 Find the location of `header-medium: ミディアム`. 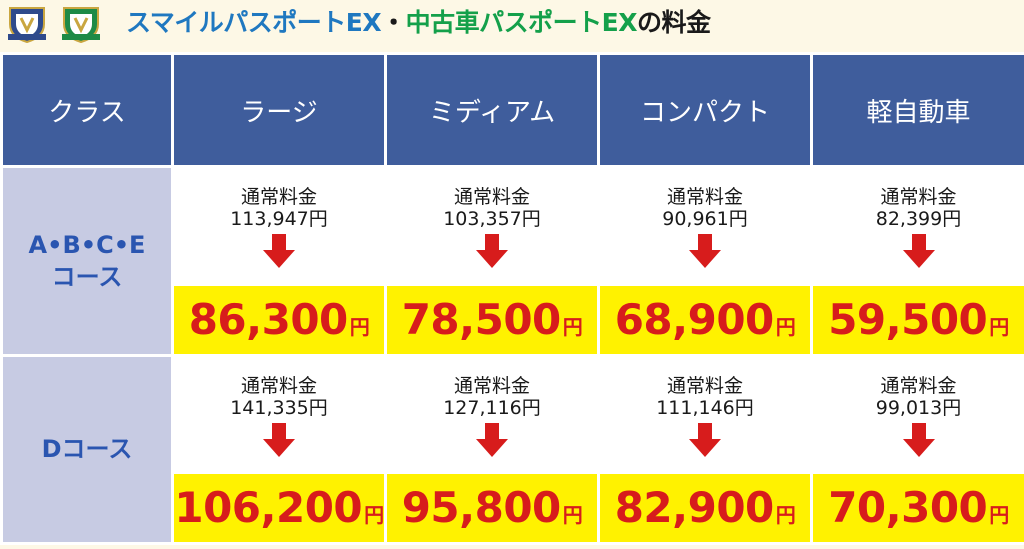

header-medium: ミディアム is located at coordinates (492, 110).